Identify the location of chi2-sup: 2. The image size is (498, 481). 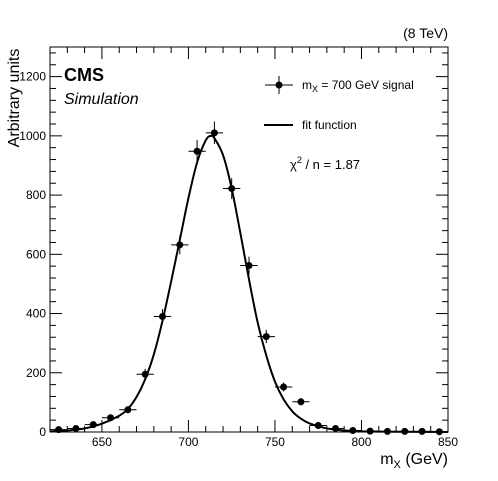
(299, 160).